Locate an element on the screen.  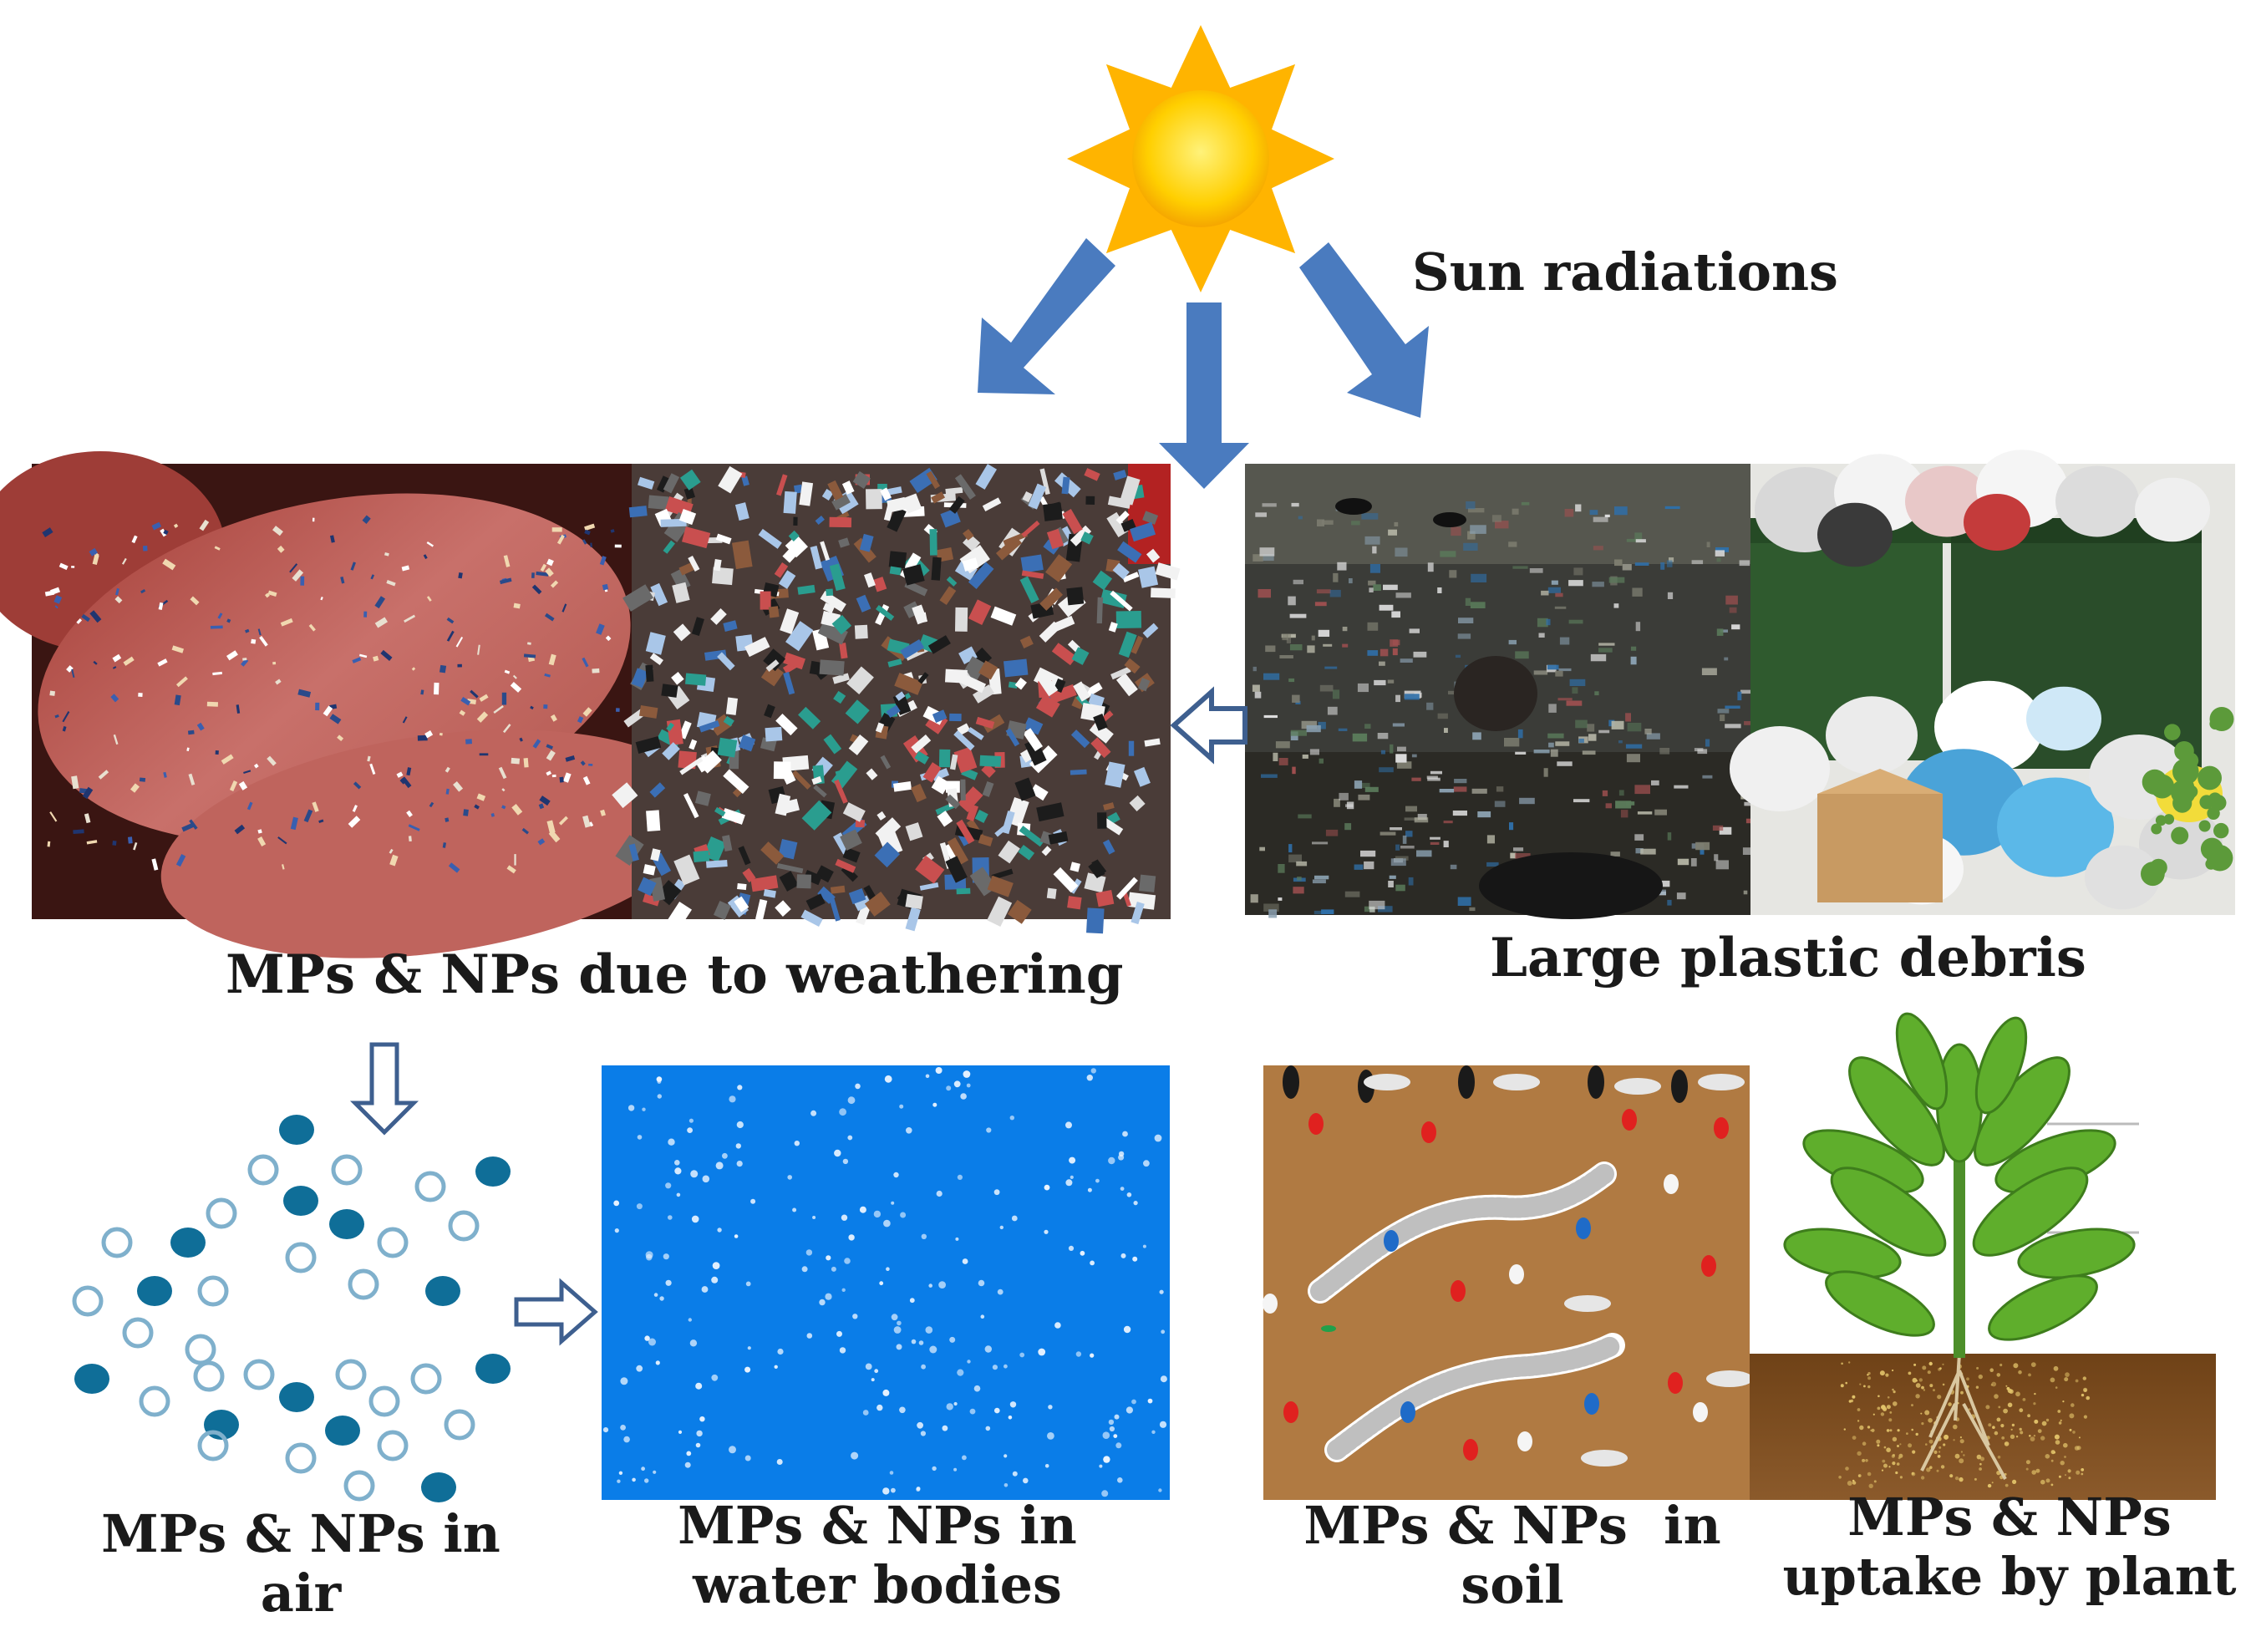
air-label: MPs & NPs in air is located at coordinates (301, 1564).